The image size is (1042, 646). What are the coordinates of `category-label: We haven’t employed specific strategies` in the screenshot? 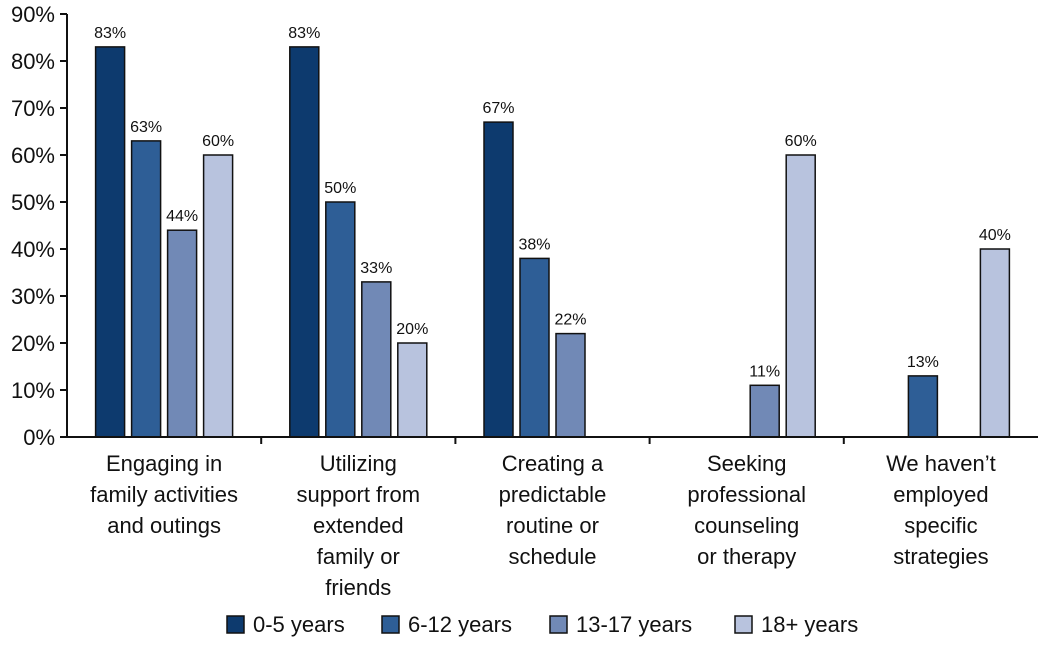 It's located at (941, 510).